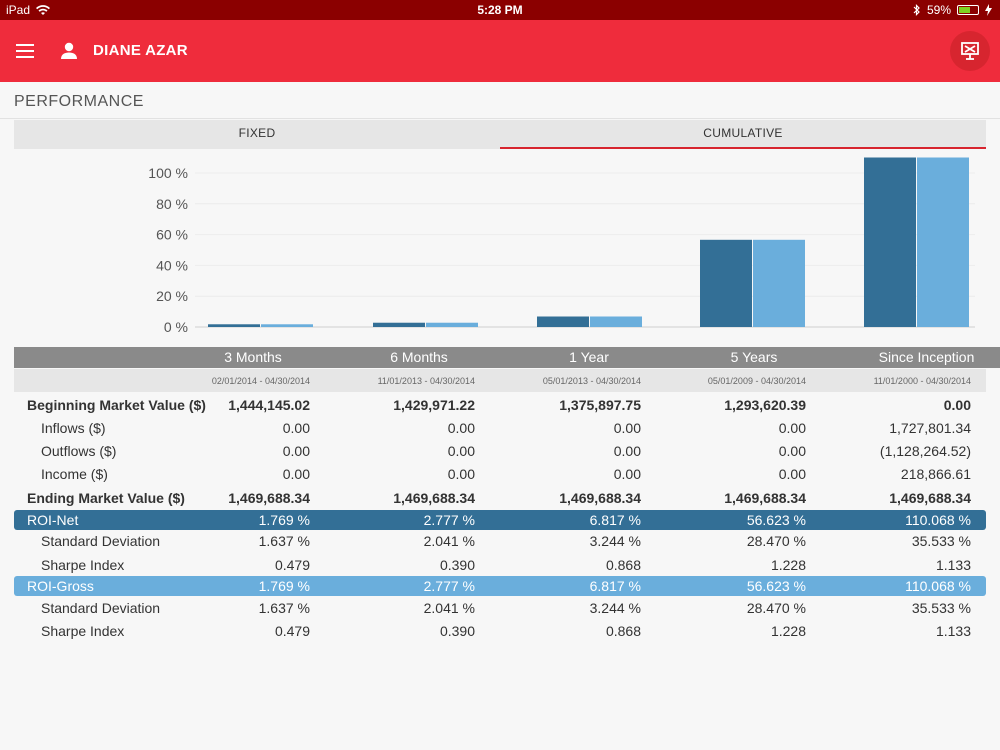  I want to click on presentation-button, so click(970, 51).